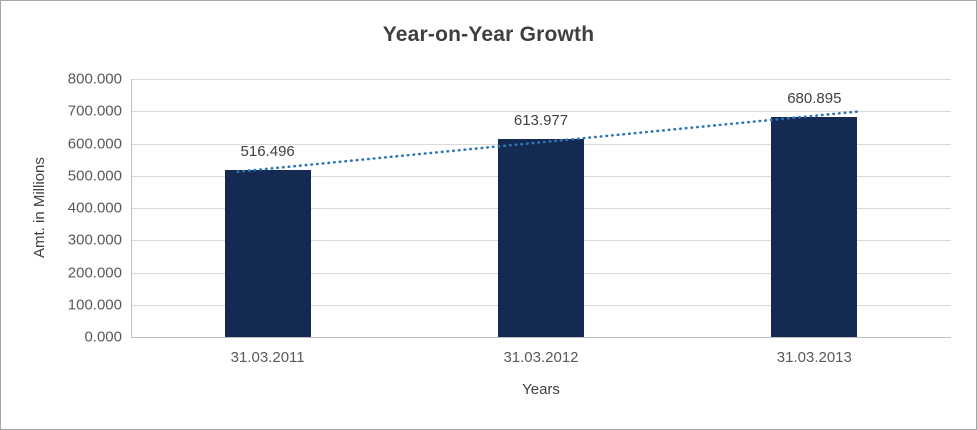 The width and height of the screenshot is (977, 430). Describe the element at coordinates (94, 240) in the screenshot. I see `y-tick-label: 300.000` at that location.